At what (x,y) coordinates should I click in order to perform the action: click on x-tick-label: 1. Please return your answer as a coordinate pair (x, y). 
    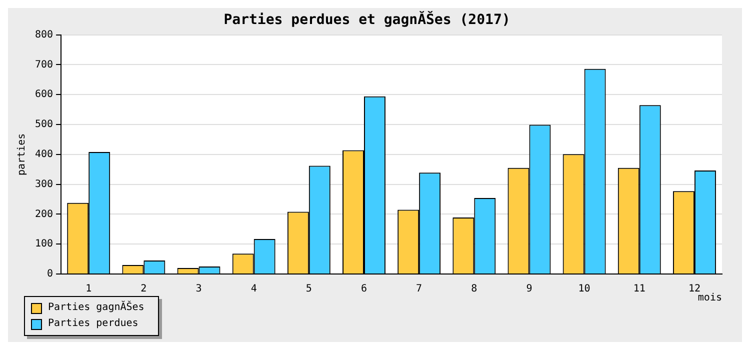
    Looking at the image, I should click on (89, 289).